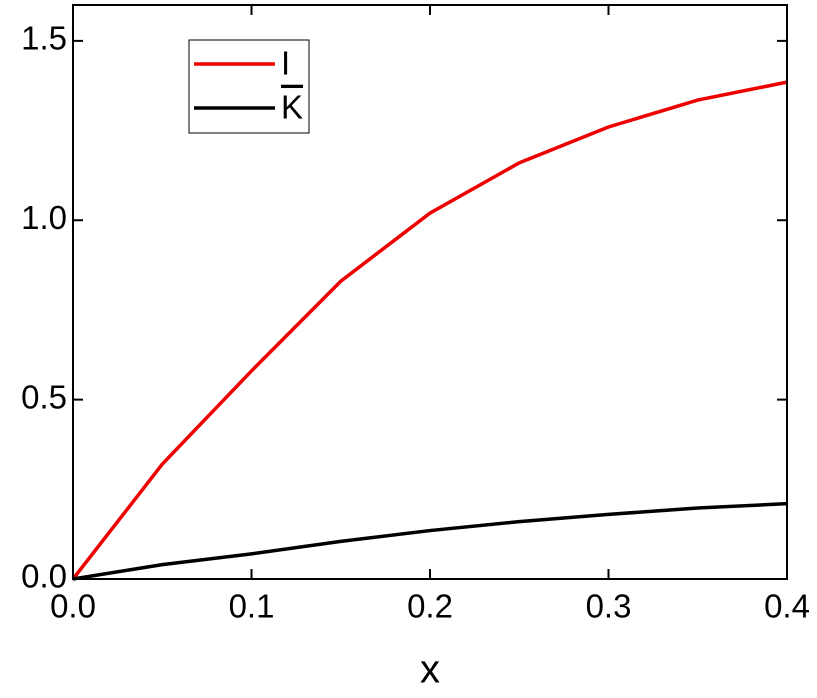  What do you see at coordinates (292, 107) in the screenshot?
I see `legend-label: K` at bounding box center [292, 107].